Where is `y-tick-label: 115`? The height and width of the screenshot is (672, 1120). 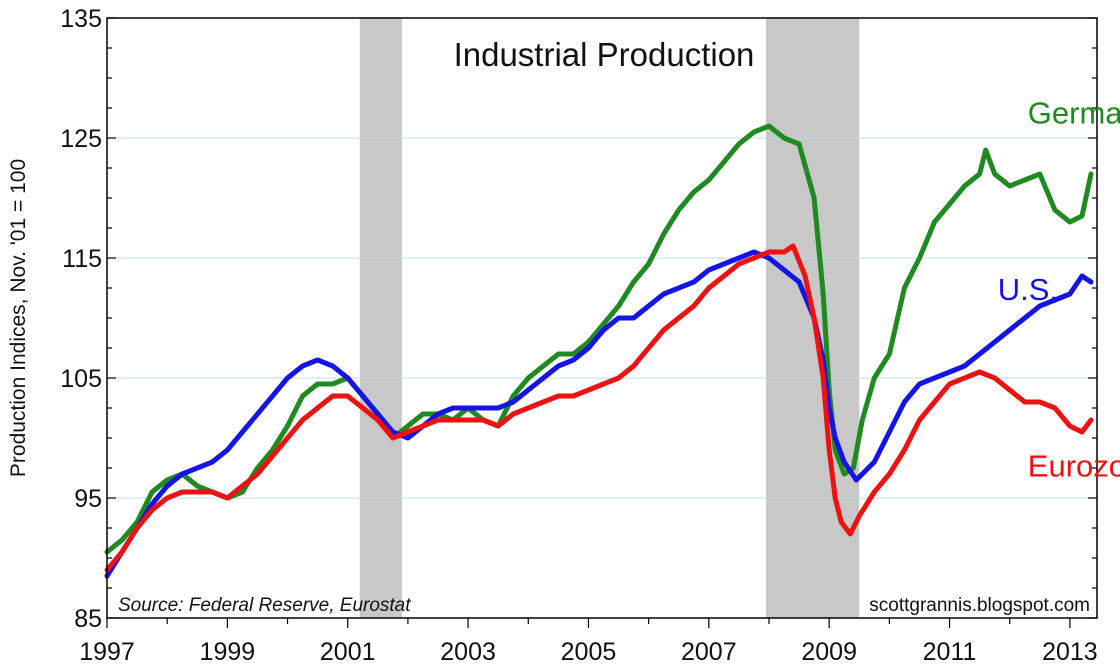
y-tick-label: 115 is located at coordinates (82, 259).